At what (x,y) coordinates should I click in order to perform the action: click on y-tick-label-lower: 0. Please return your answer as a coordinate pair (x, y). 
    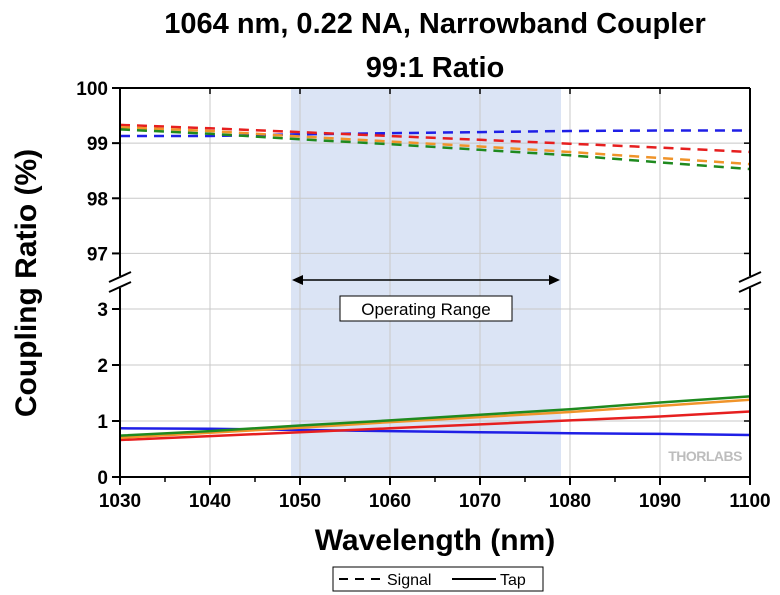
    Looking at the image, I should click on (102, 478).